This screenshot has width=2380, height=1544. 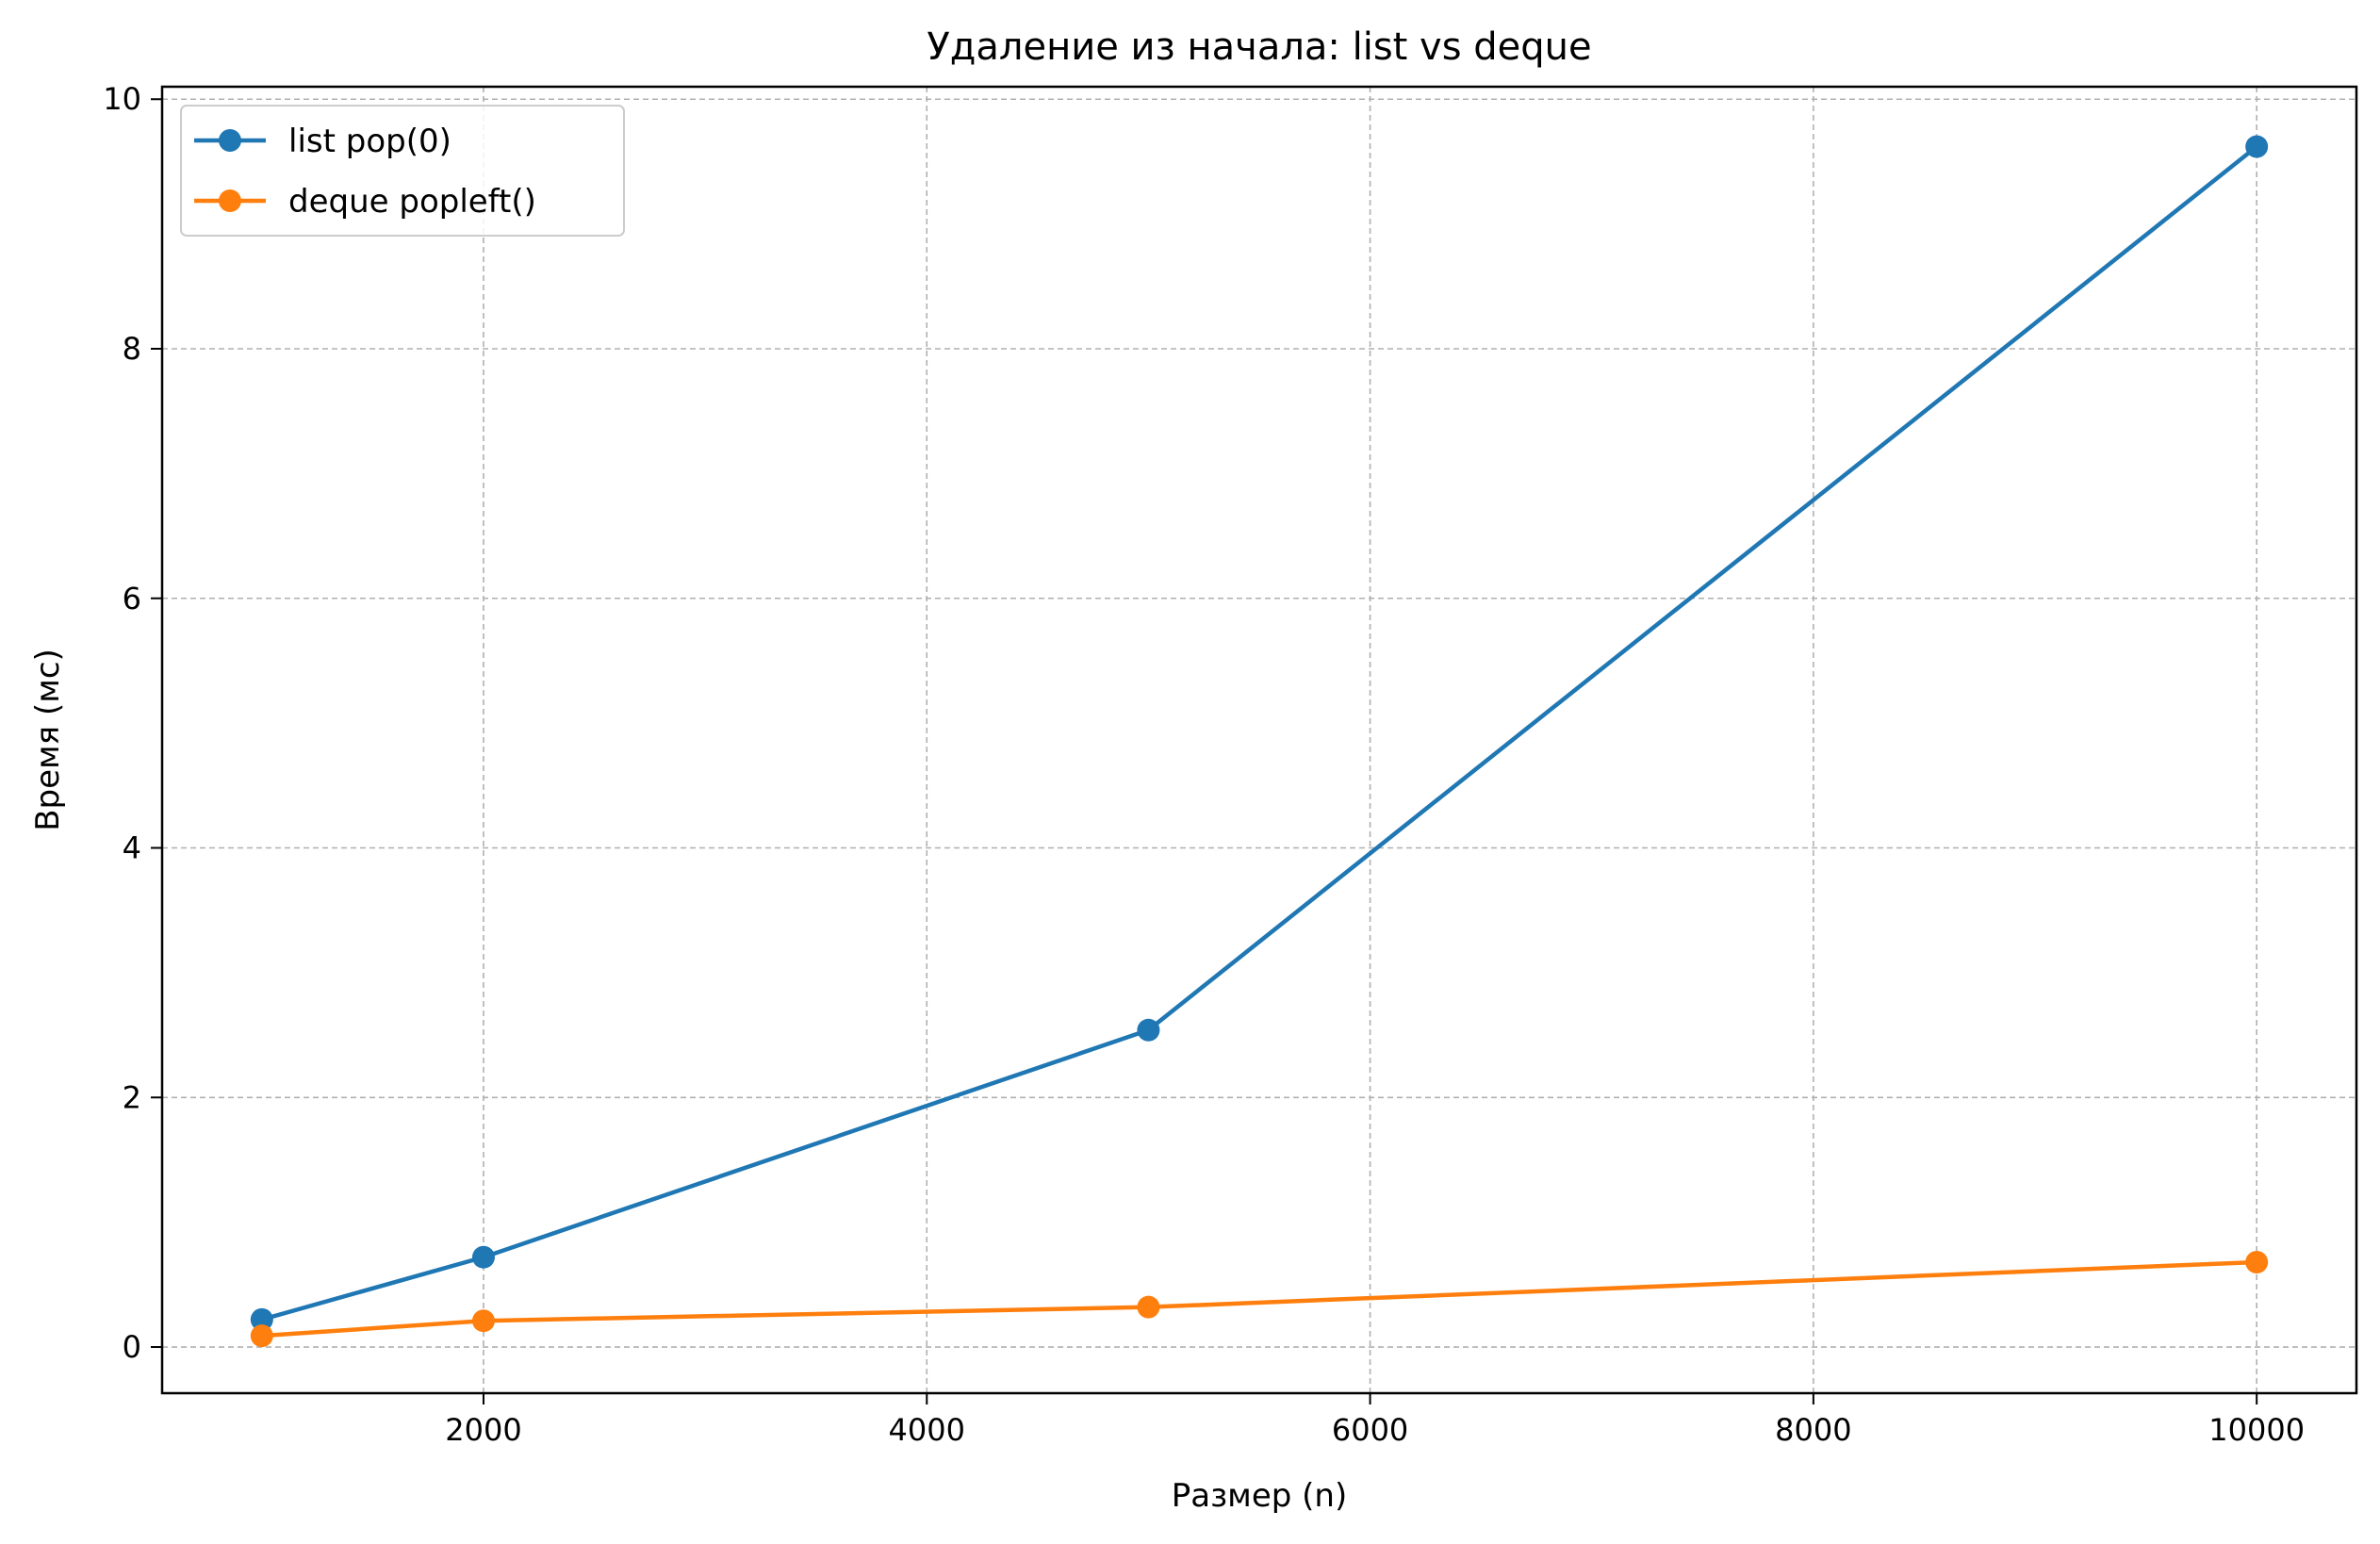 I want to click on x-tick-label: 10000, so click(x=2256, y=1430).